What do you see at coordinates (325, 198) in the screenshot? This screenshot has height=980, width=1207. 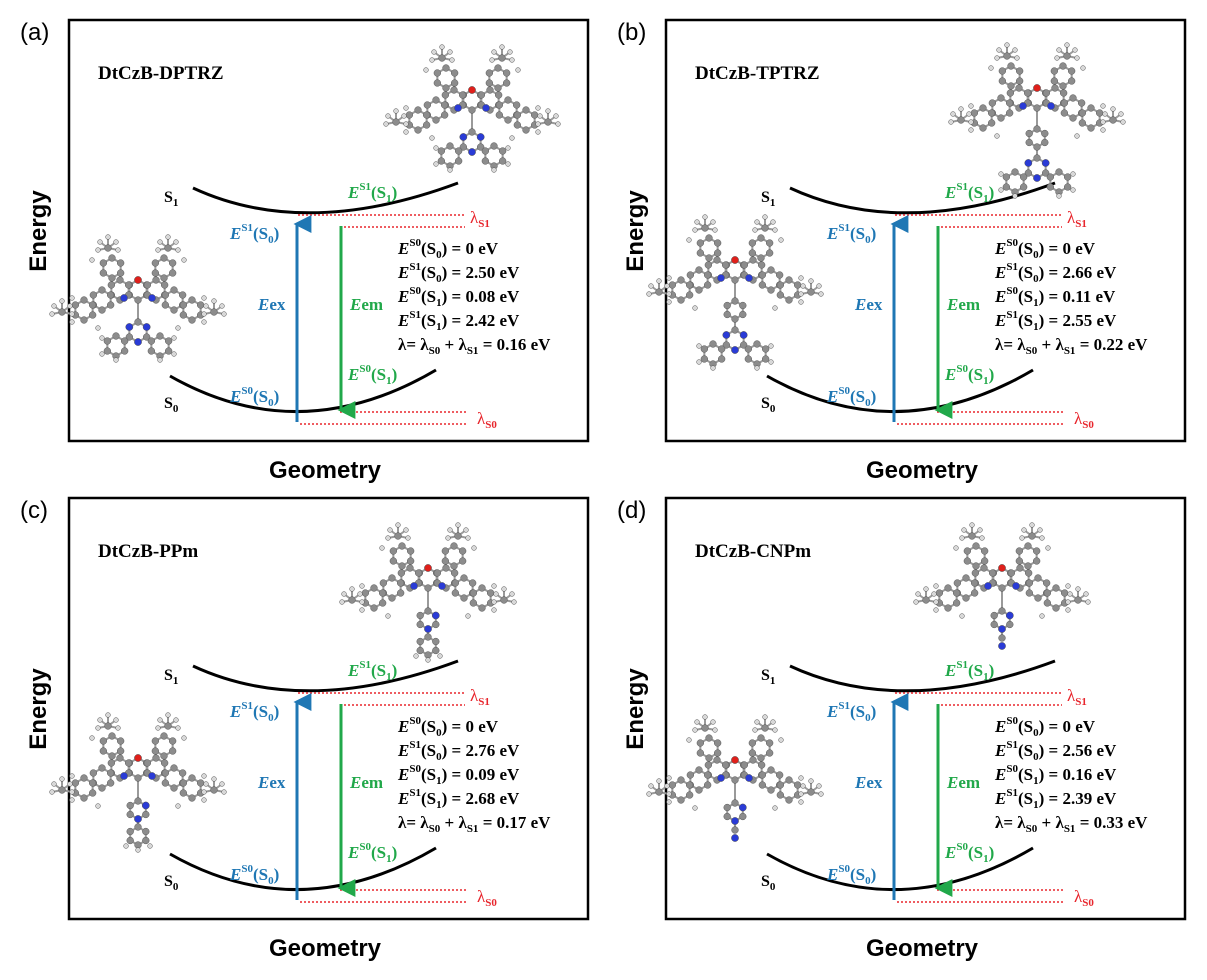 I see `s1-curve` at bounding box center [325, 198].